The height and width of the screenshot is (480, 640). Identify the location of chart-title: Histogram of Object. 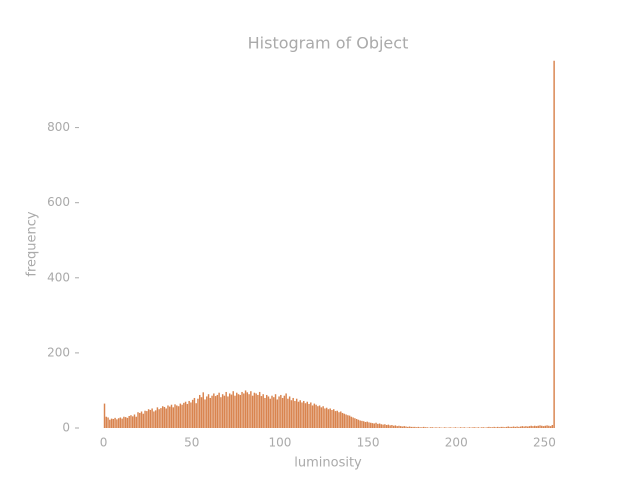
(328, 43).